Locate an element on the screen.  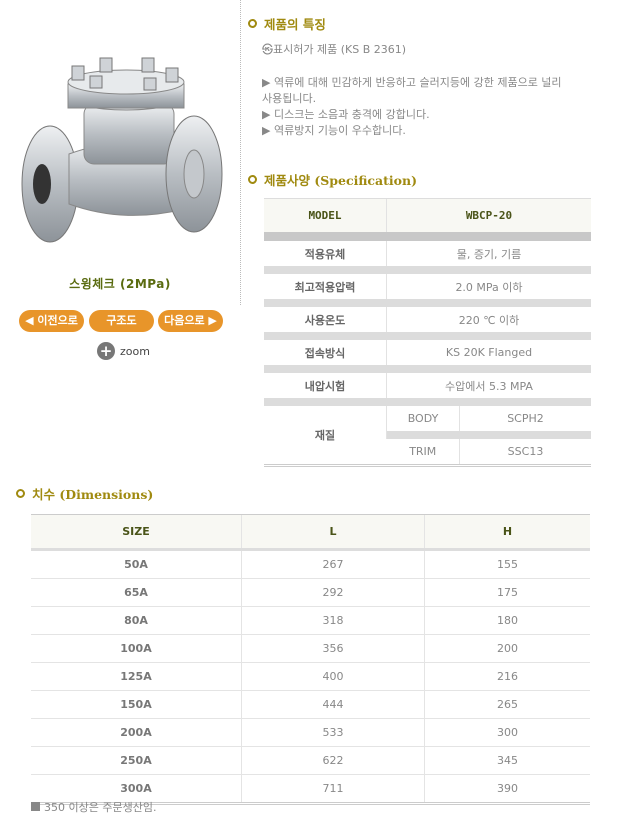
plus-icon: + is located at coordinates (106, 351).